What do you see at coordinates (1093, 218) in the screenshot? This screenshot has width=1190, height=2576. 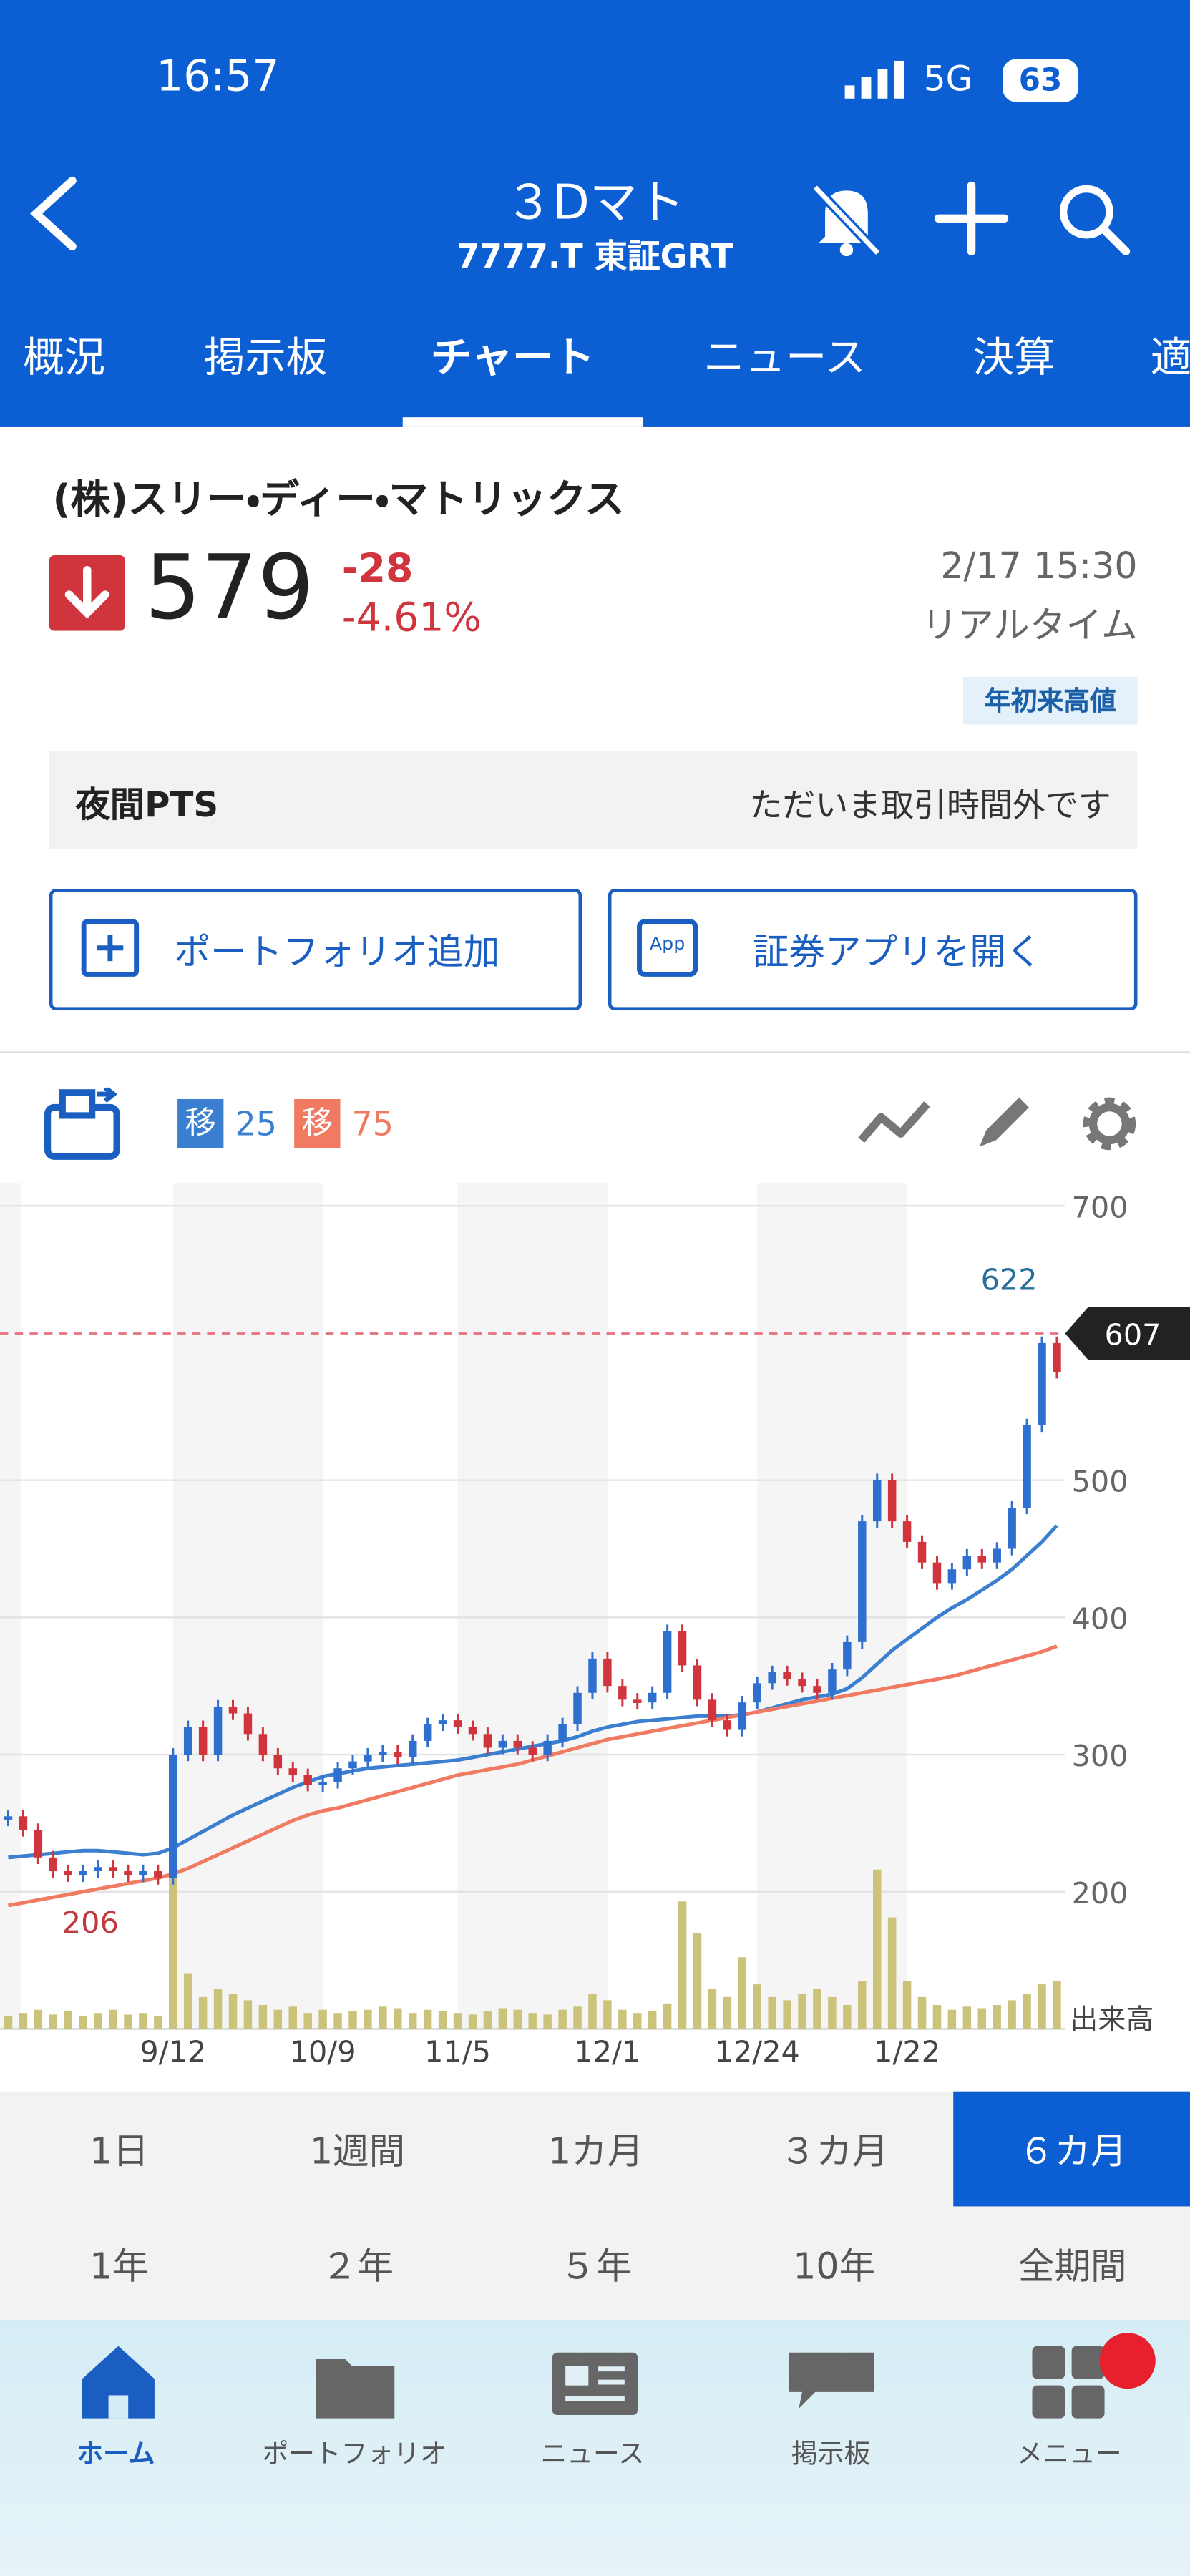 I see `search-button` at bounding box center [1093, 218].